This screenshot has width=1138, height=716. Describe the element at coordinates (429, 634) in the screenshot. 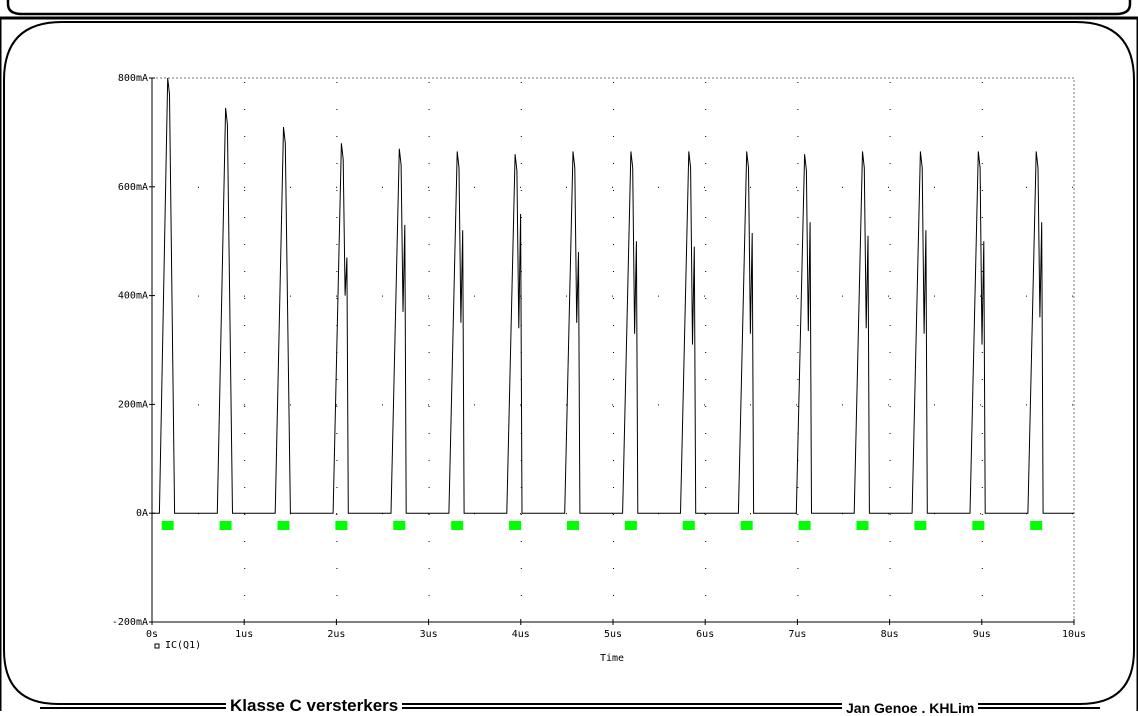

I see `x-tick-label: 3us` at that location.